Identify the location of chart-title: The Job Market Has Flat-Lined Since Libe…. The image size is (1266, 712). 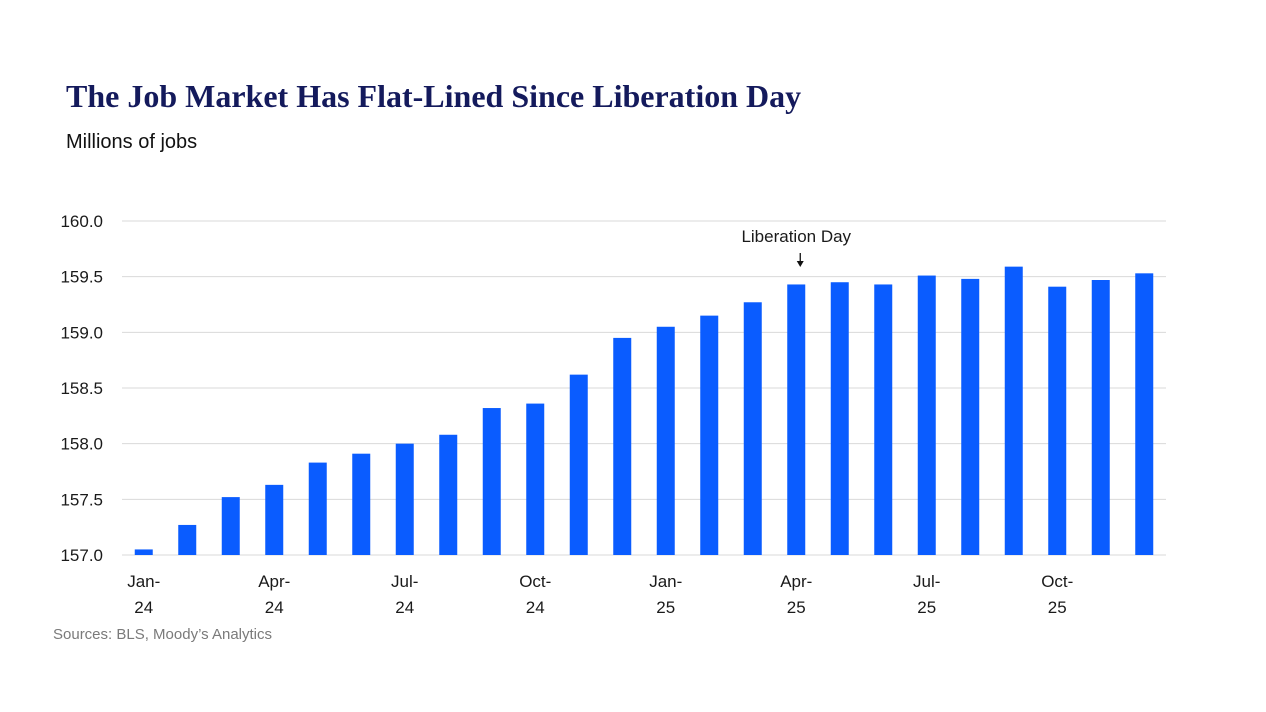
(434, 96).